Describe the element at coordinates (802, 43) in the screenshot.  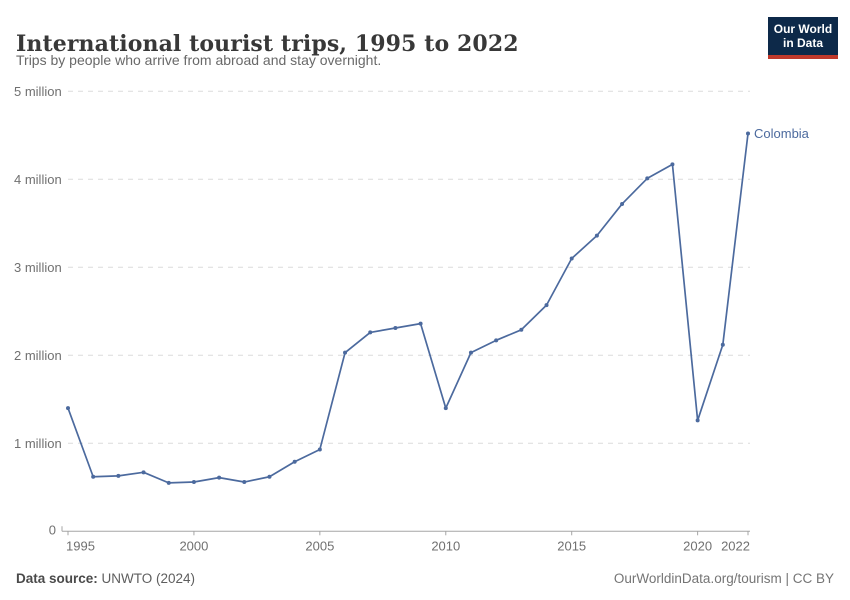
I see `owid-logo-line2: in Data` at that location.